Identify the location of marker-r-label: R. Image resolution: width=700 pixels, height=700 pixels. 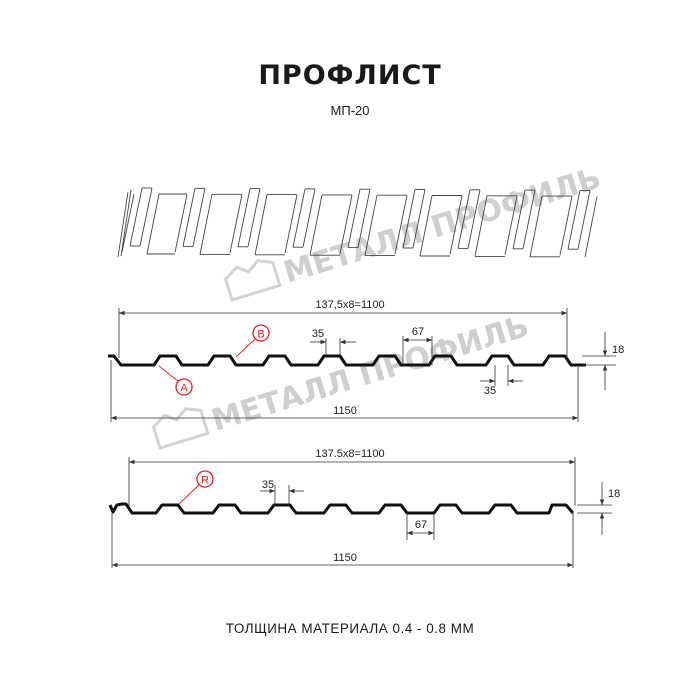
(205, 481).